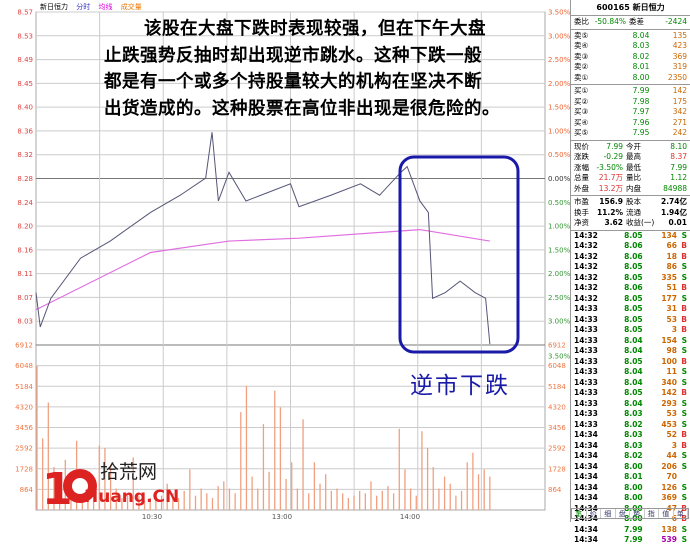 The image size is (690, 546). What do you see at coordinates (24, 449) in the screenshot?
I see `volume-tick-label: 2592` at bounding box center [24, 449].